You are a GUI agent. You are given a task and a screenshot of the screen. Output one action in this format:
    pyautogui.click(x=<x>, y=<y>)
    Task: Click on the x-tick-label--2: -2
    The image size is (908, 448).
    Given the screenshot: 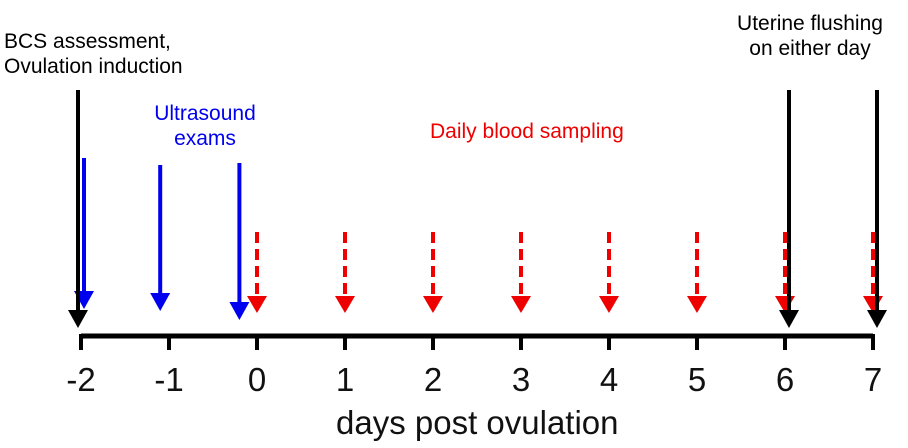 What is the action you would take?
    pyautogui.click(x=80, y=379)
    